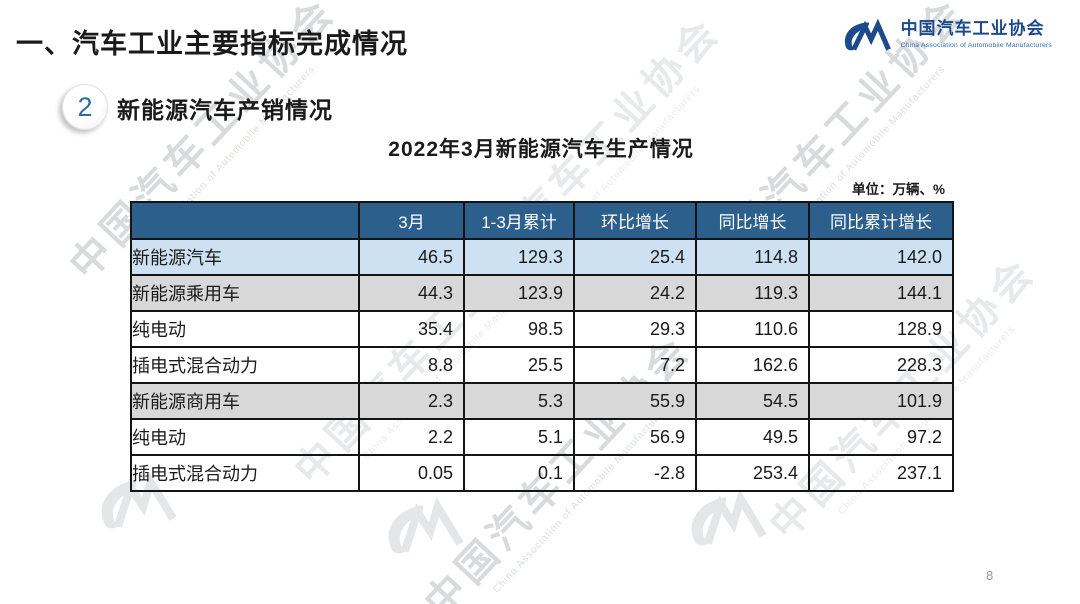  Describe the element at coordinates (881, 257) in the screenshot. I see `cell-value: 142.0` at that location.